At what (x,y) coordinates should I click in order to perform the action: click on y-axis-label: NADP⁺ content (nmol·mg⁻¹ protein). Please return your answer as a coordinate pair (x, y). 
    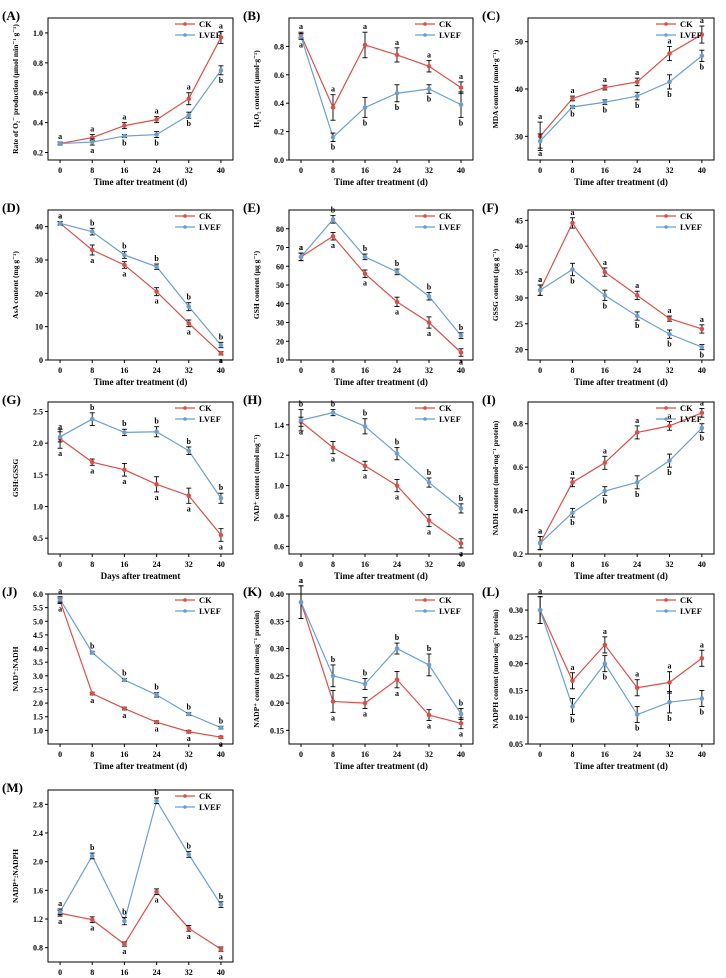
    Looking at the image, I should click on (256, 669).